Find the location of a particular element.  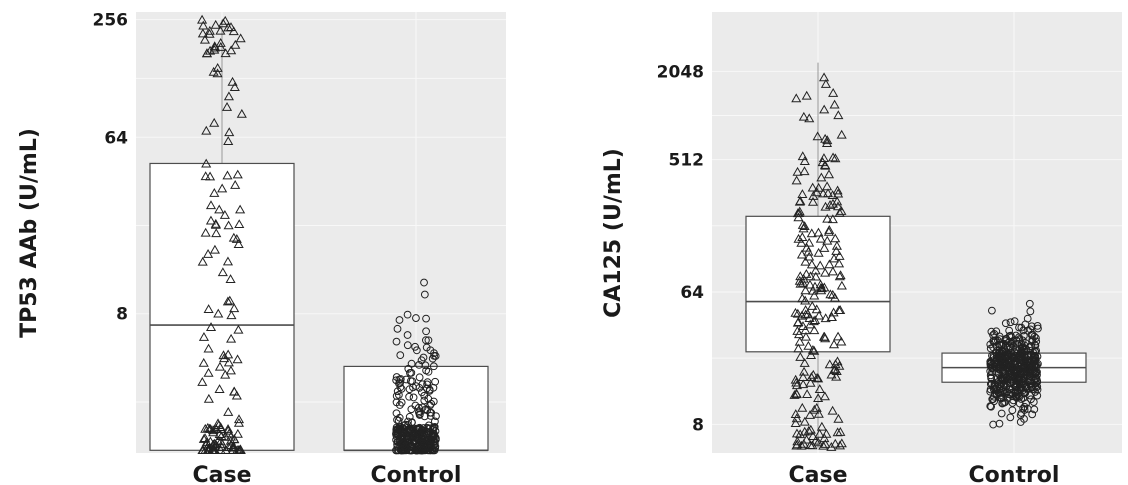

tp53-y-tick-label: 8 is located at coordinates (122, 315).